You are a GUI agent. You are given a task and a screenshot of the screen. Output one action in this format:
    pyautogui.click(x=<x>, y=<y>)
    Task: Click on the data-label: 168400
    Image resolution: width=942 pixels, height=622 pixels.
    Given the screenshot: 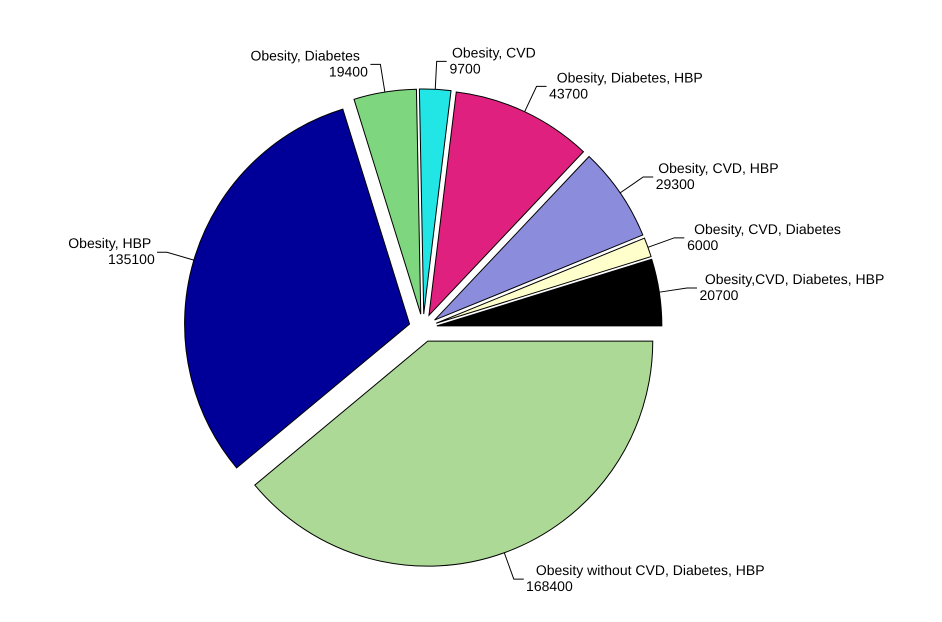 What is the action you would take?
    pyautogui.click(x=549, y=586)
    